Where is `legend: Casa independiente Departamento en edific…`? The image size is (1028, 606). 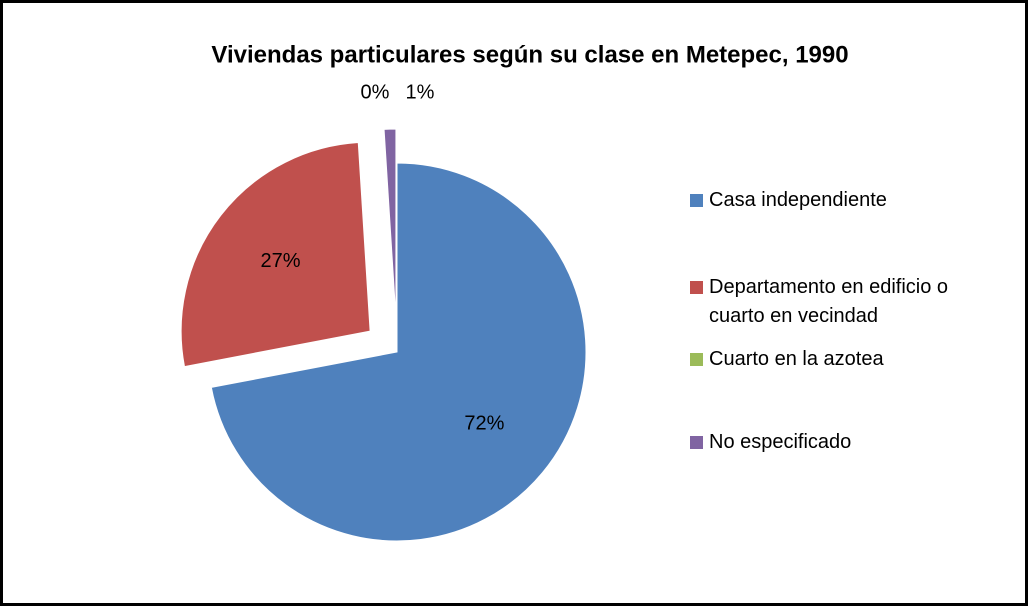
legend: Casa independiente Departamento en edific… is located at coordinates (850, 321).